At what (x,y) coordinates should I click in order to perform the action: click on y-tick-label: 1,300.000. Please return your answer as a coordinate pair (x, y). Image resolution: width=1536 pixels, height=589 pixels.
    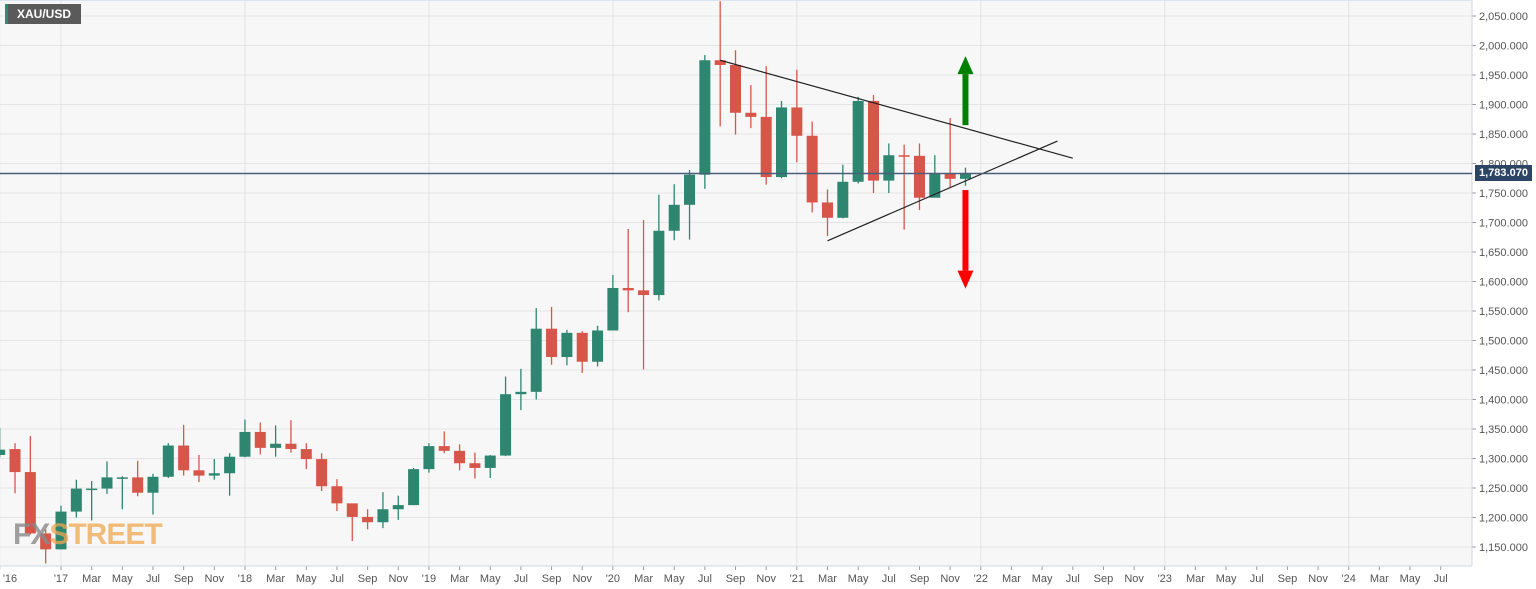
    Looking at the image, I should click on (1503, 460).